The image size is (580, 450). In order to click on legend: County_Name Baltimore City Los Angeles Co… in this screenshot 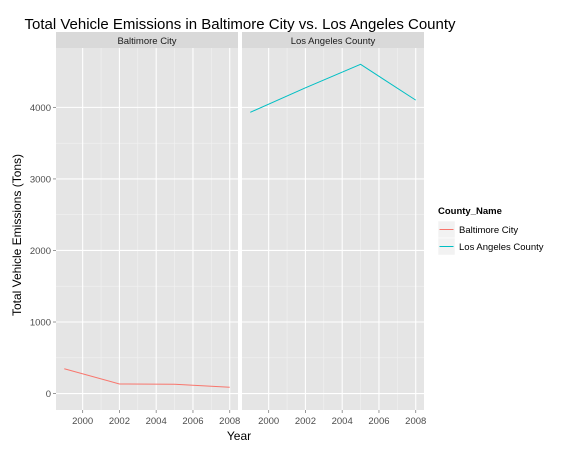, I will do `click(490, 231)`.